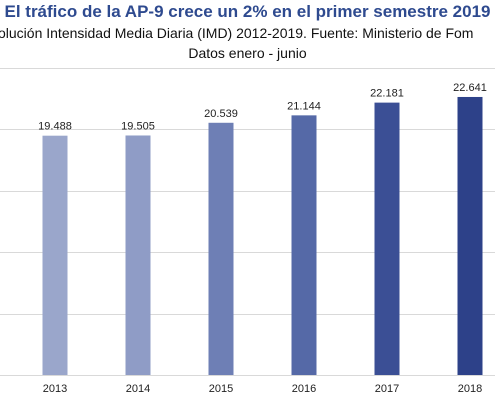  I want to click on x-tick-label-2018: 2018, so click(470, 389).